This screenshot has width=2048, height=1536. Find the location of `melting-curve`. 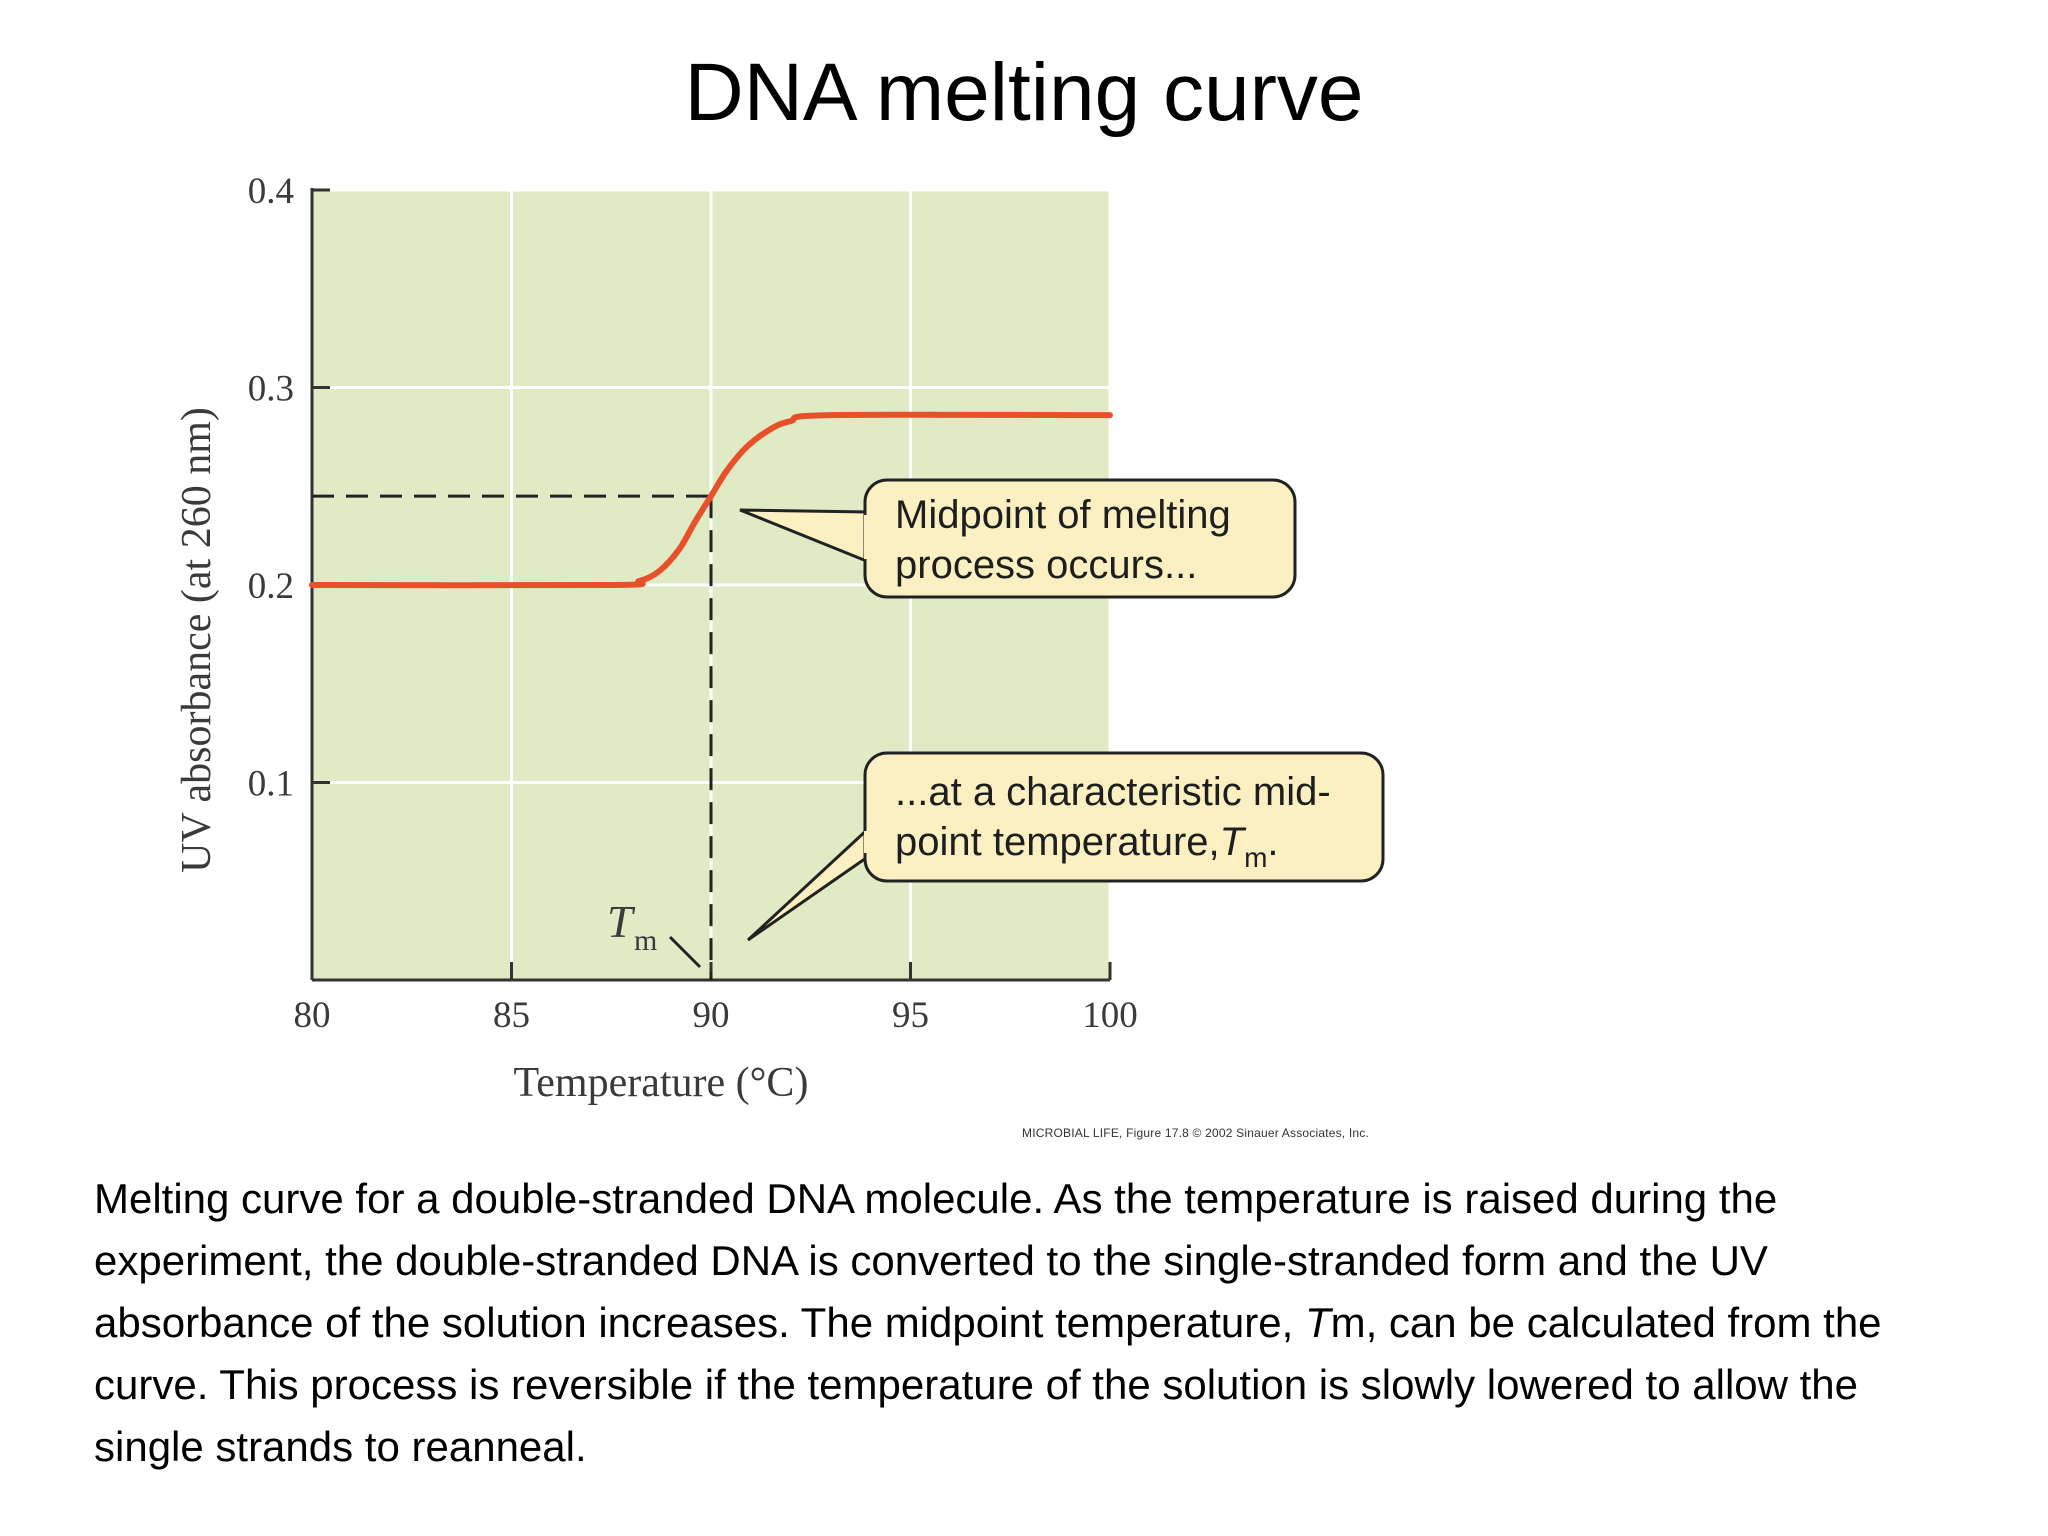

melting-curve is located at coordinates (711, 500).